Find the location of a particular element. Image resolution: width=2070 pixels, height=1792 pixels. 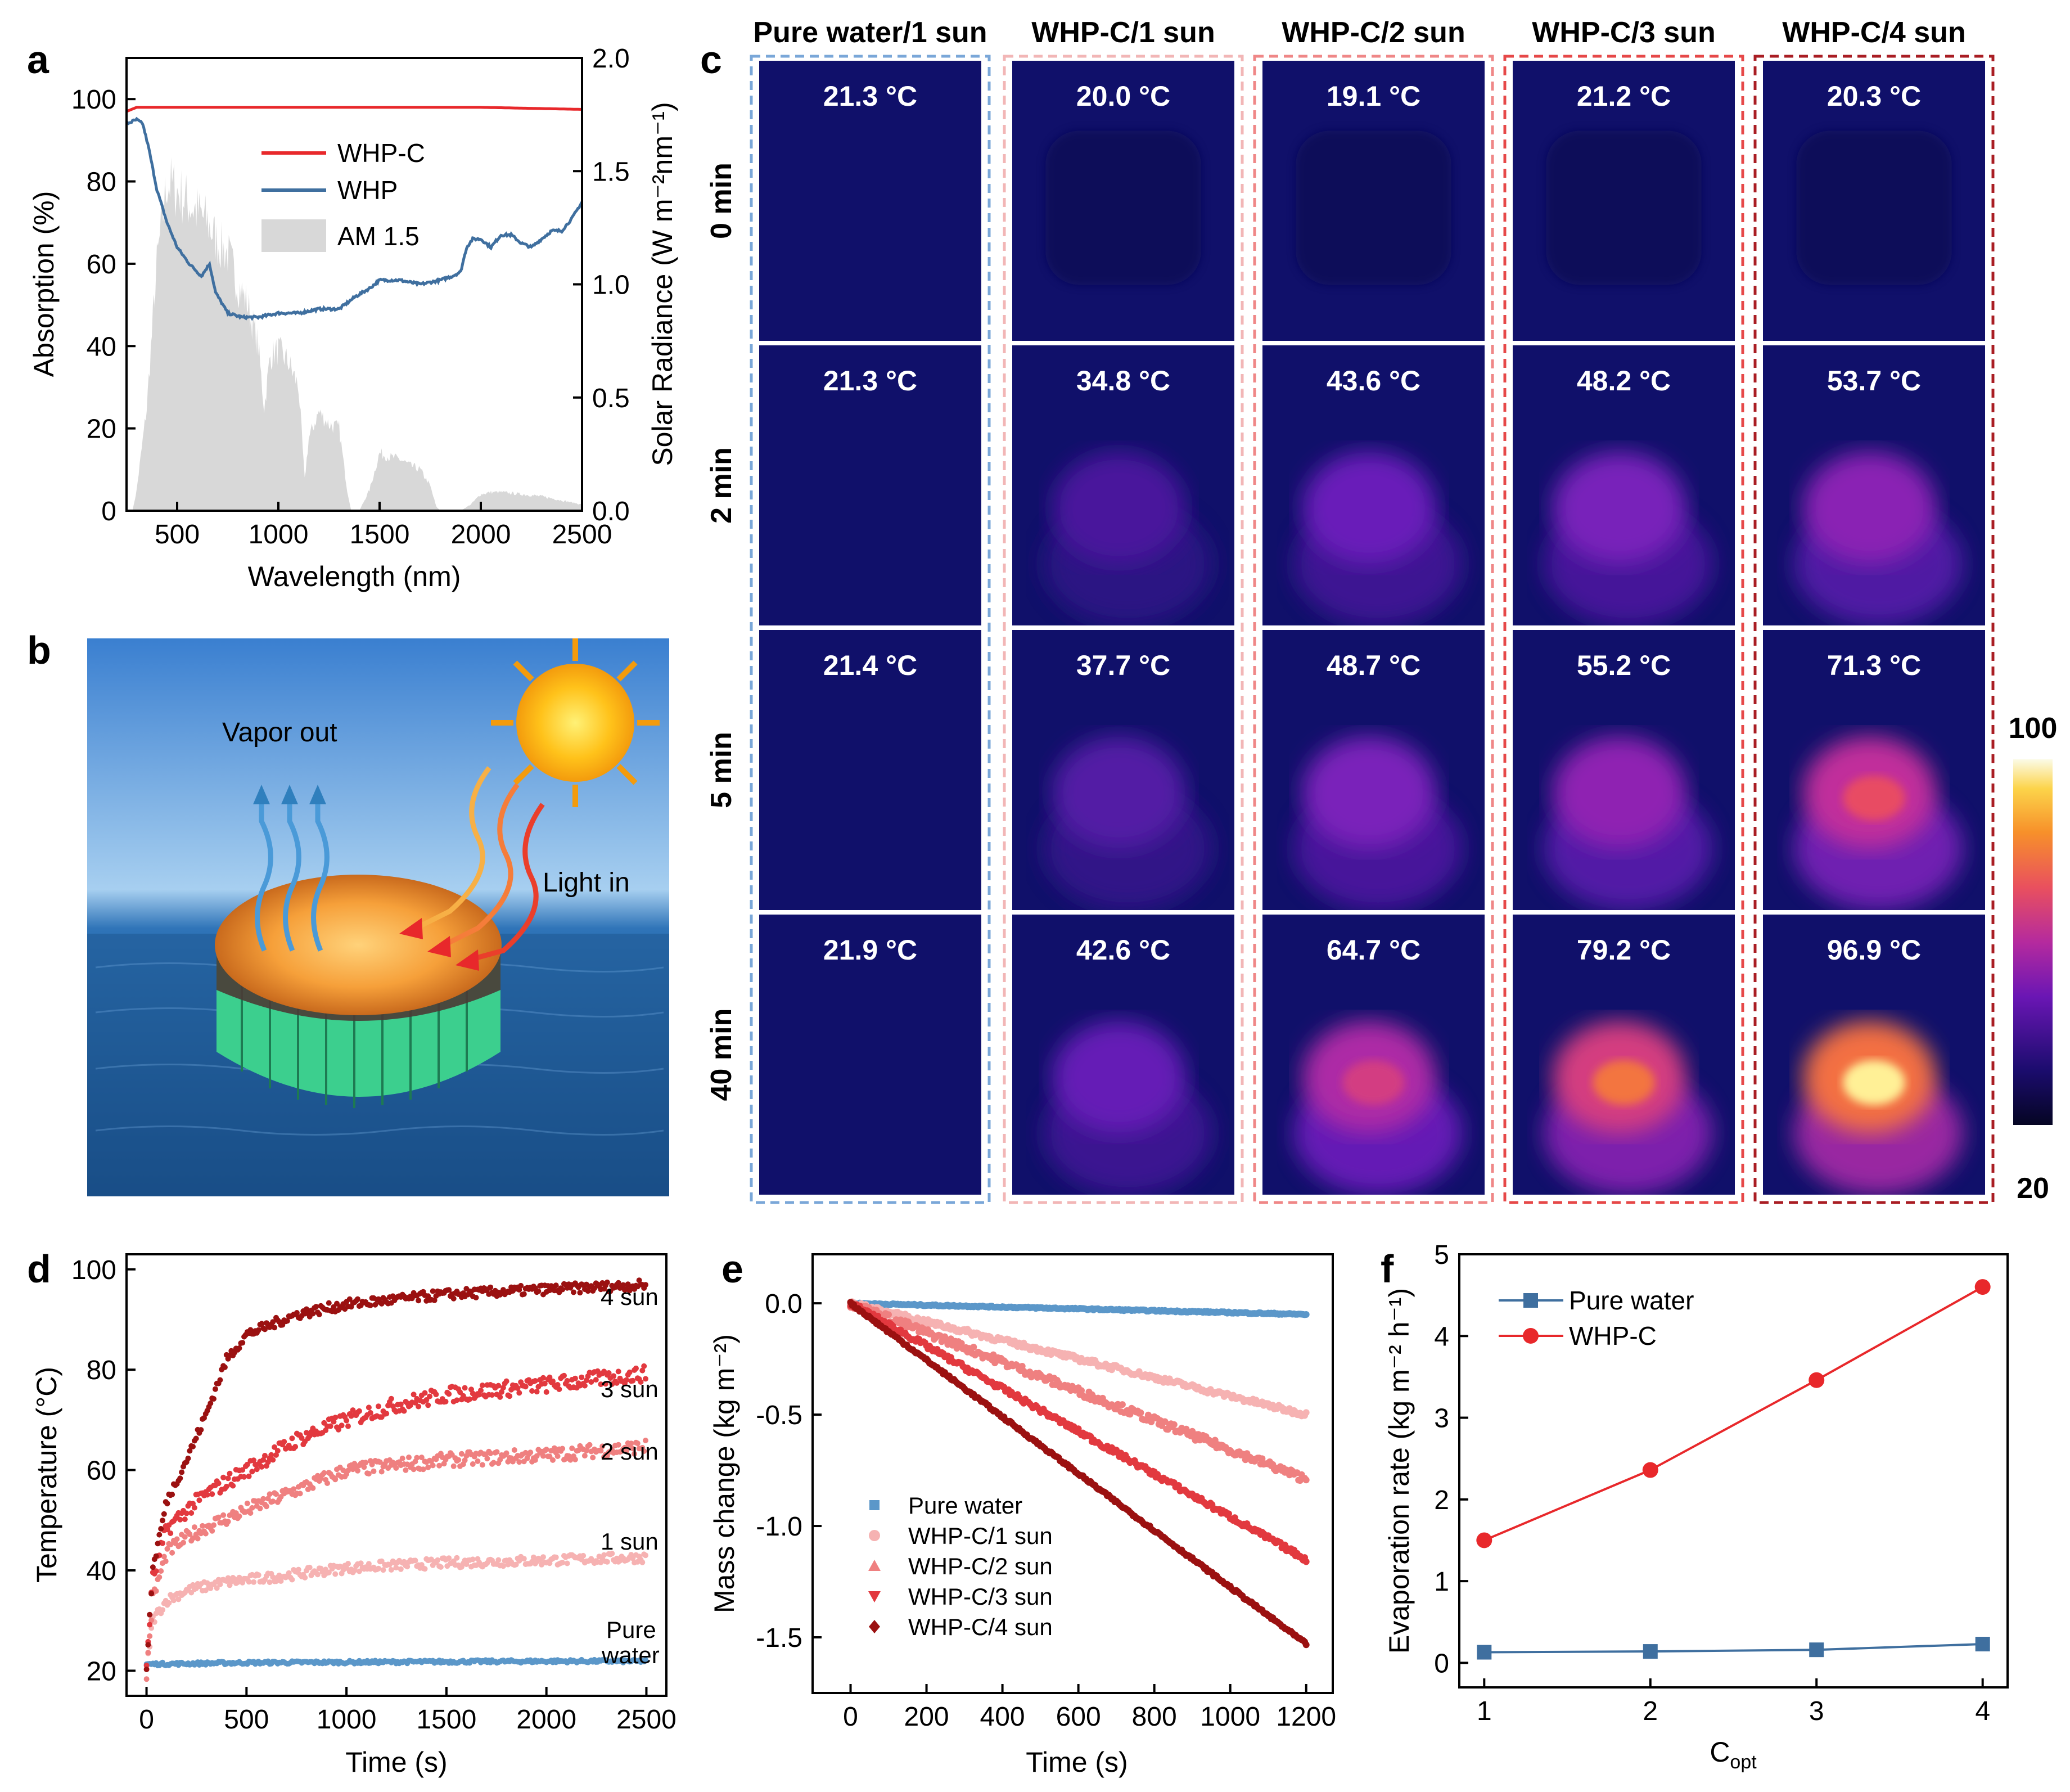

panel-f-ylabel: Evaporation rate (kg m⁻² h⁻¹) is located at coordinates (1399, 1471).